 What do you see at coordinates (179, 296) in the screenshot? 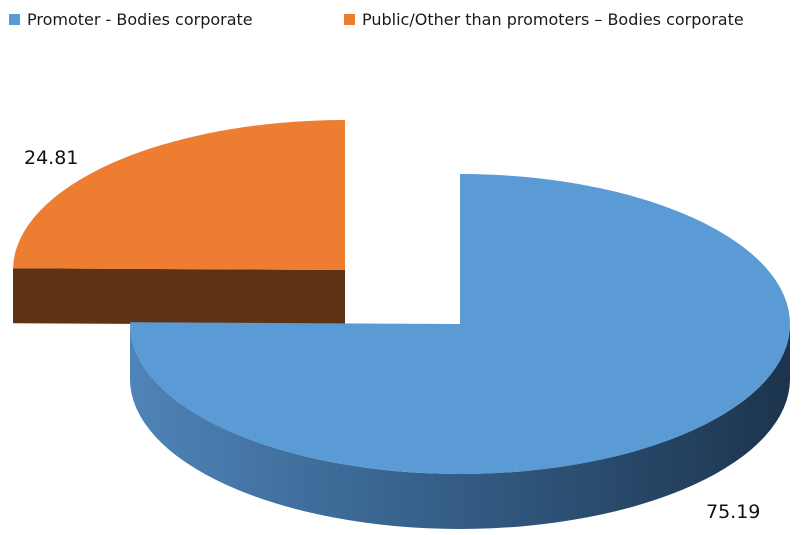
I see `slice-side-public` at bounding box center [179, 296].